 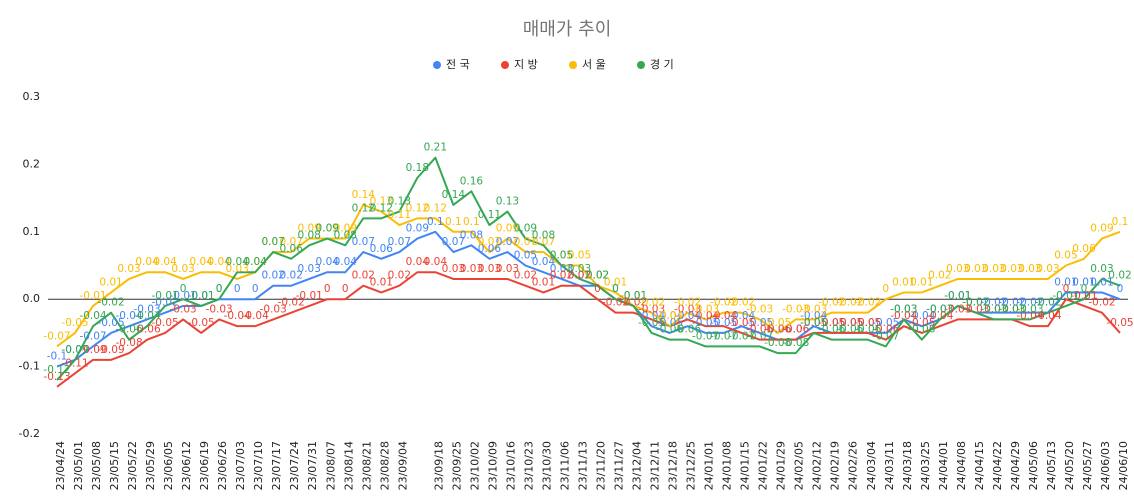 I want to click on data-label: -0.13, so click(x=56, y=377).